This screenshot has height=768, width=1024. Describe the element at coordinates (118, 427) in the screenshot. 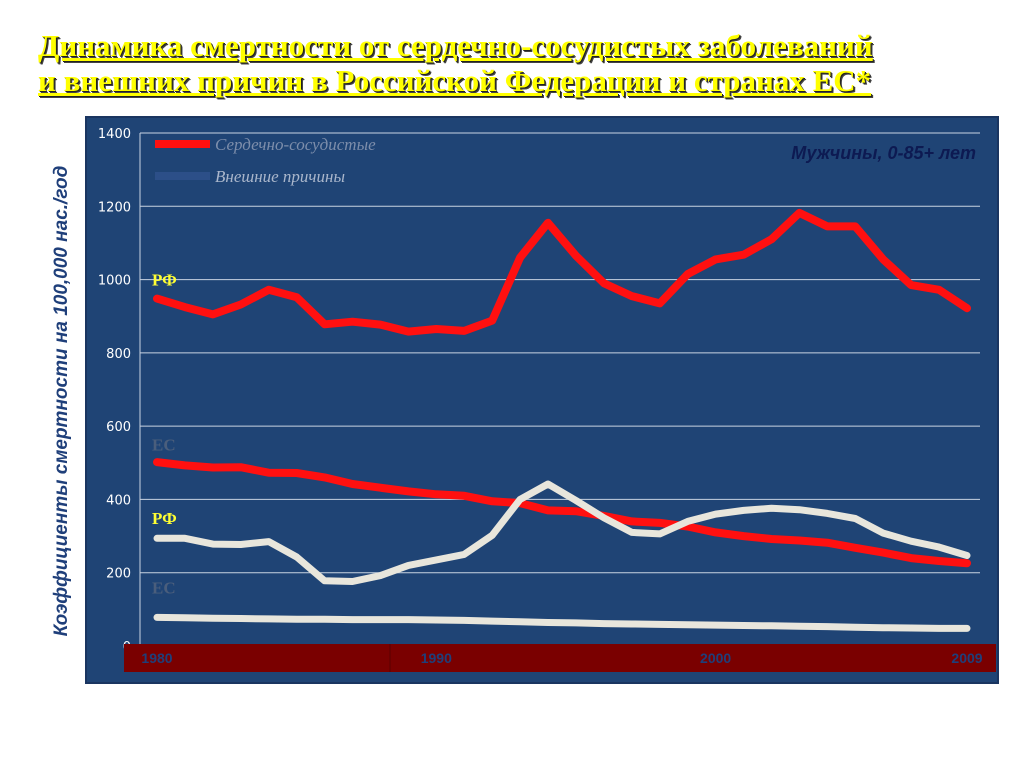

I see `y-tick-label: 600` at that location.